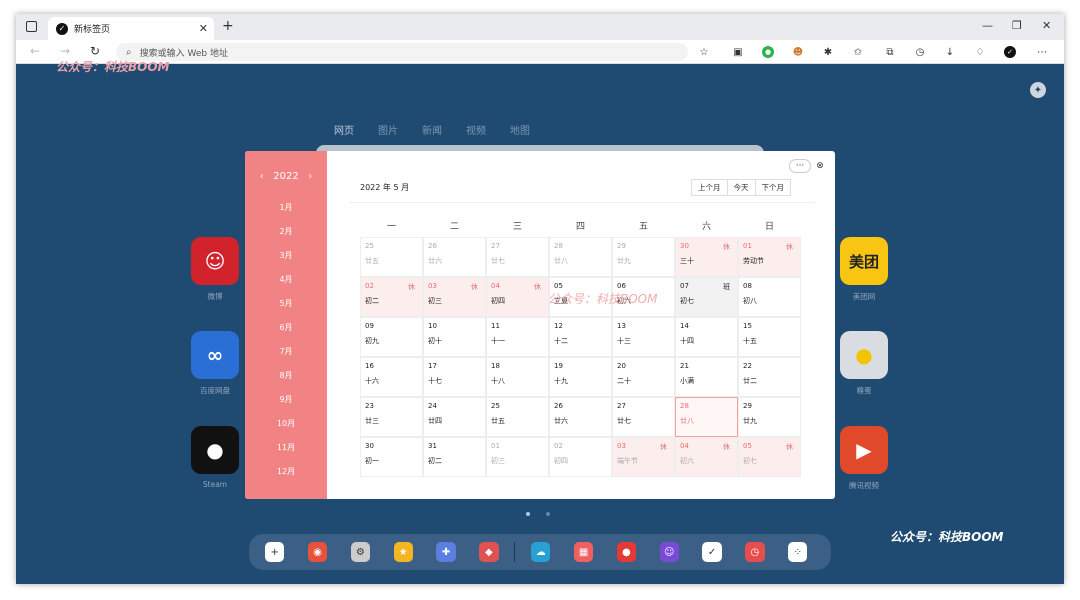 This screenshot has width=1080, height=600. Describe the element at coordinates (31, 26) in the screenshot. I see `tab-actions-icon` at that location.